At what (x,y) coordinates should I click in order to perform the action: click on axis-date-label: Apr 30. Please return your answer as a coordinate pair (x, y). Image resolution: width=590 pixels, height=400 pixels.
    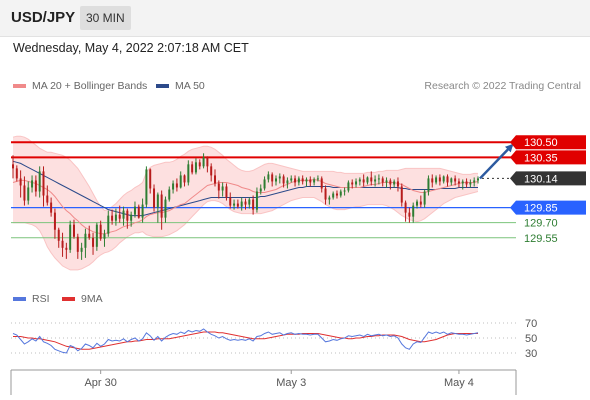
    Looking at the image, I should click on (100, 383).